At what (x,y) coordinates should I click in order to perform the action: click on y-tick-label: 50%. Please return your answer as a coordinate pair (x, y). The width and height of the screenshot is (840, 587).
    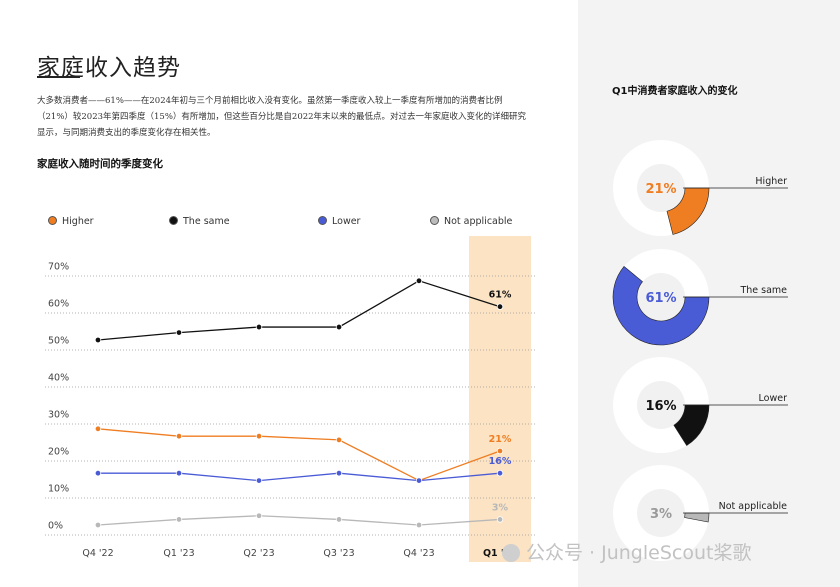
    Looking at the image, I should click on (58, 341).